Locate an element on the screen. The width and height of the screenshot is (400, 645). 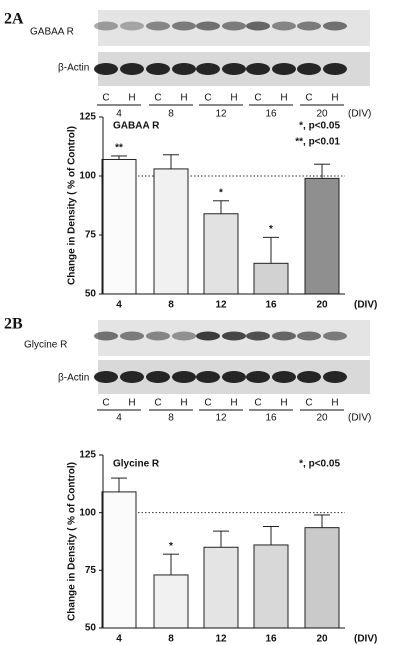
chart-title: Glycine R is located at coordinates (136, 464).